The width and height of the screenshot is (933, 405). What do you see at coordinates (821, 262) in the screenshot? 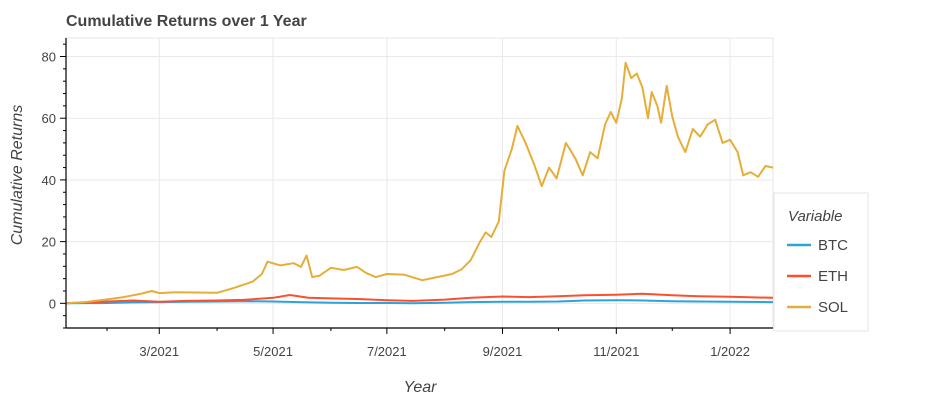
I see `legend: Variable BTC ETH SOL` at bounding box center [821, 262].